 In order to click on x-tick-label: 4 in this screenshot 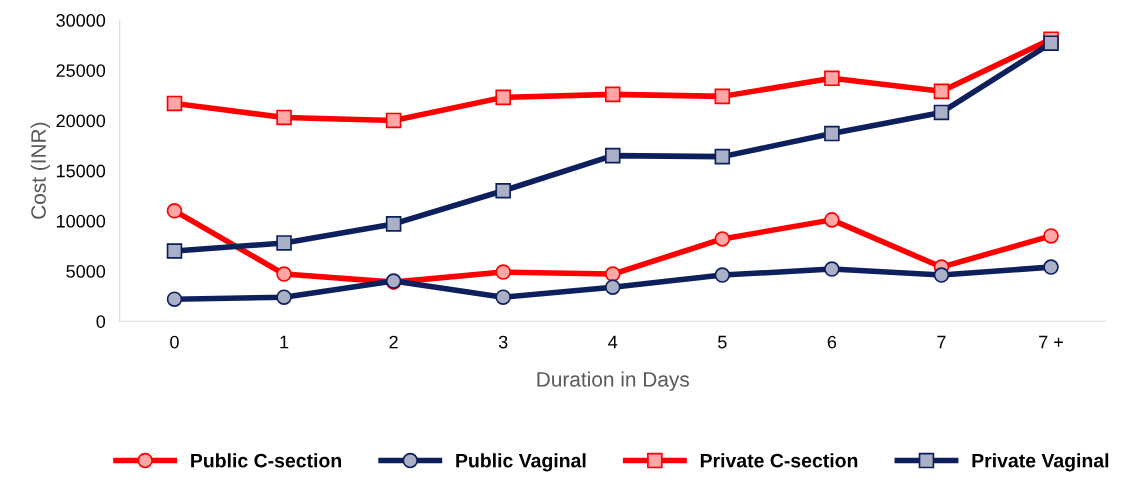, I will do `click(613, 342)`.